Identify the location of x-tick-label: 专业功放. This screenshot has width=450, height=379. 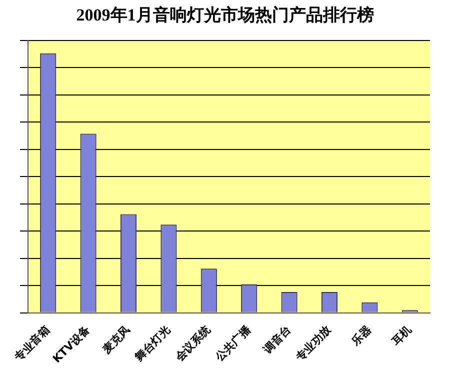
(313, 343).